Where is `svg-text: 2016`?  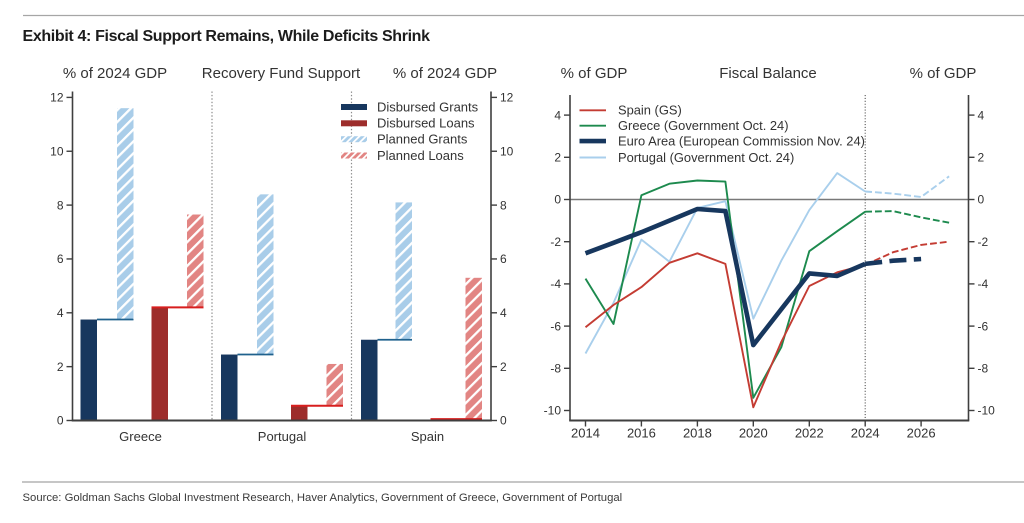 svg-text: 2016 is located at coordinates (641, 433).